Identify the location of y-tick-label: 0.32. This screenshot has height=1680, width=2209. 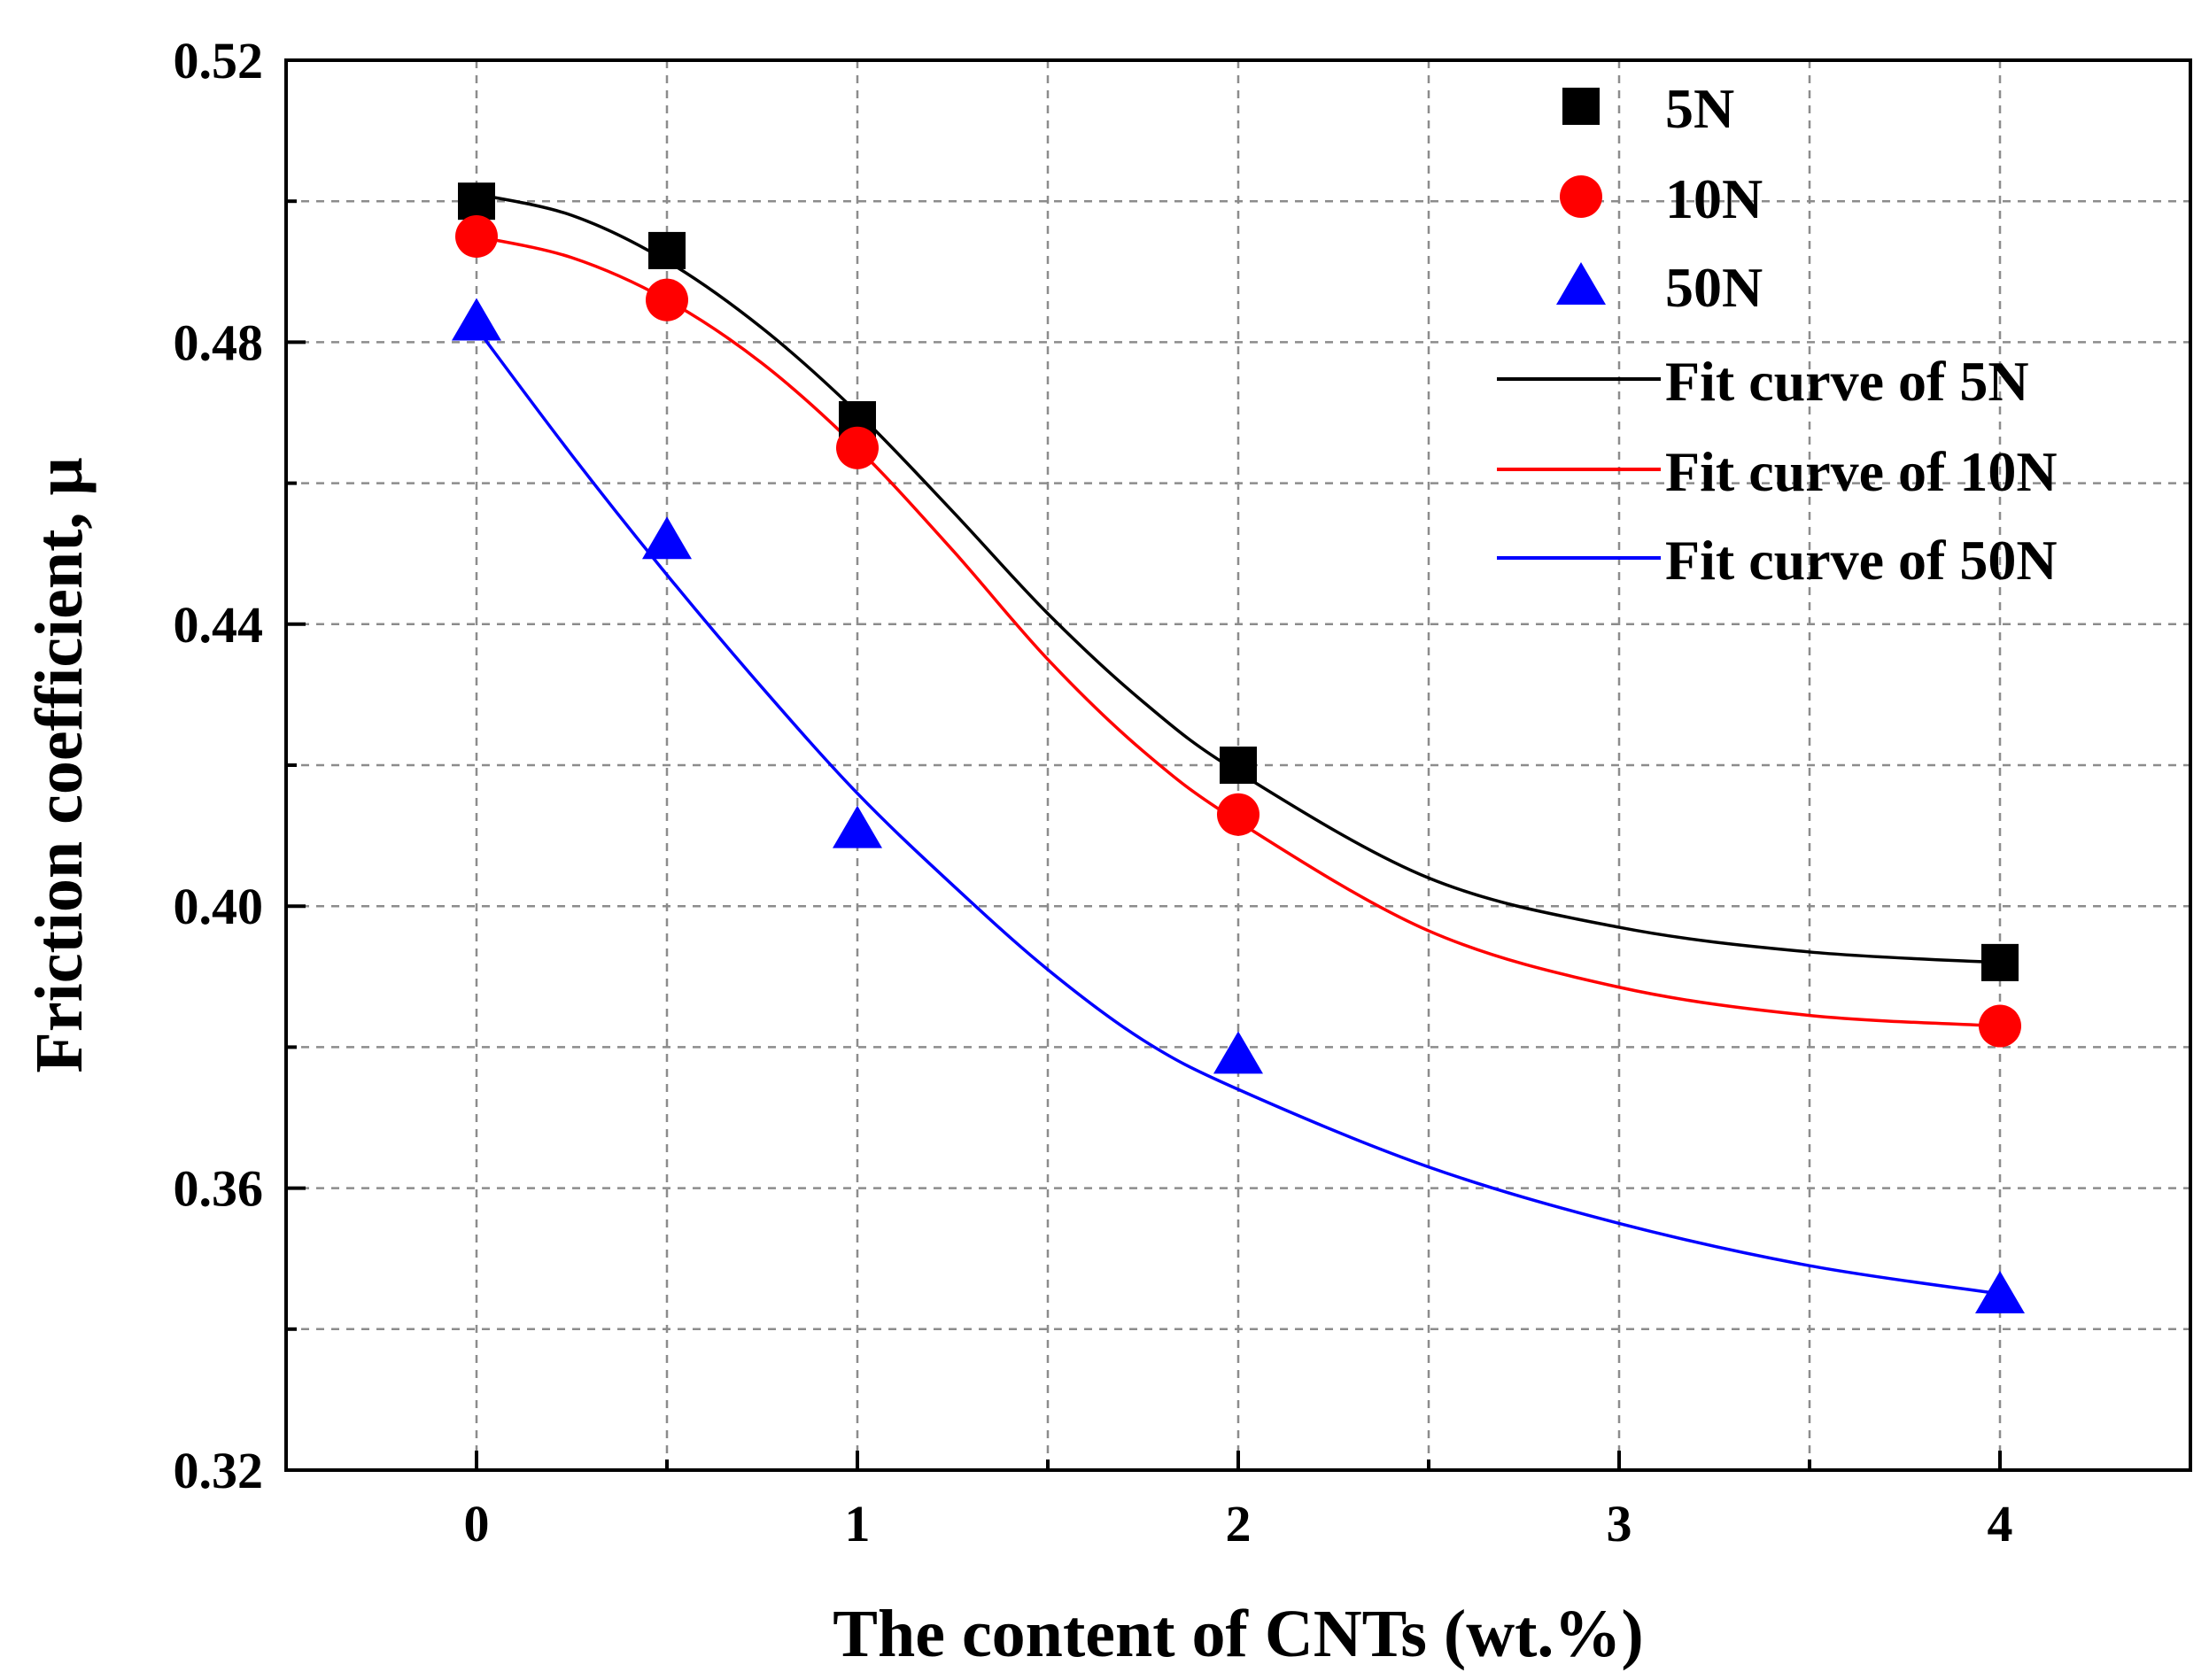
(219, 1470).